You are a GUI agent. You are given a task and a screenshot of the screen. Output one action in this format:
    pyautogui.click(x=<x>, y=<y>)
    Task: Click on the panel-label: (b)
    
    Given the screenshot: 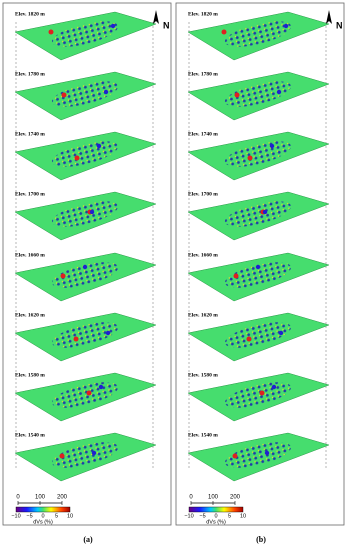 What is the action you would take?
    pyautogui.click(x=261, y=539)
    